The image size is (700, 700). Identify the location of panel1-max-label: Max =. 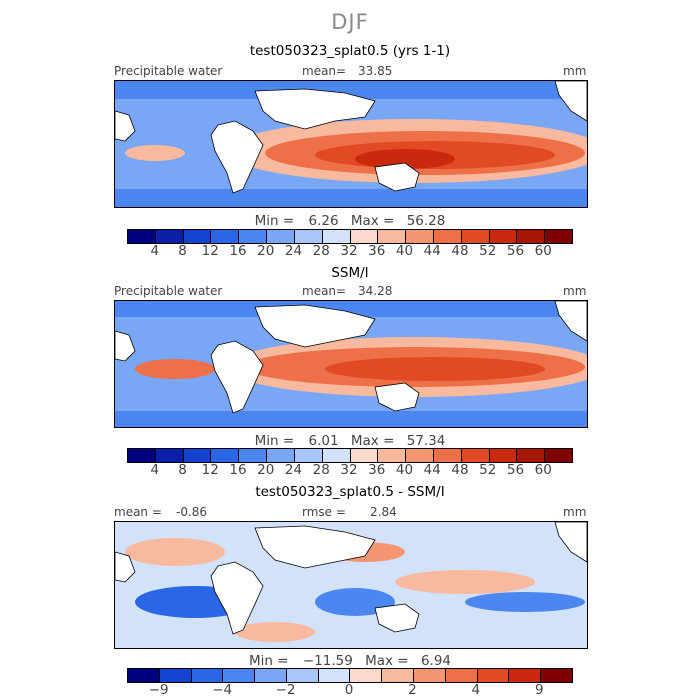
(372, 221).